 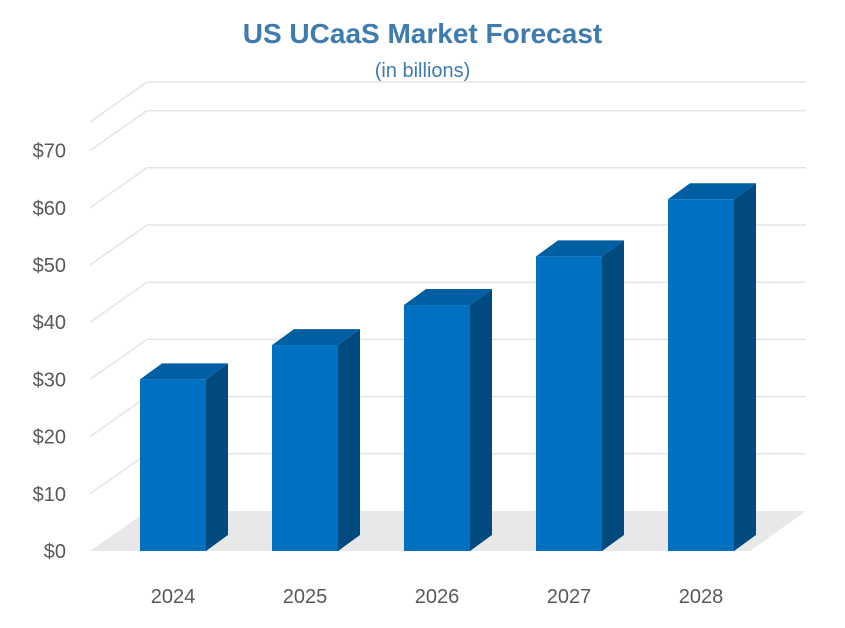 What do you see at coordinates (49, 152) in the screenshot?
I see `y-tick-label: $70` at bounding box center [49, 152].